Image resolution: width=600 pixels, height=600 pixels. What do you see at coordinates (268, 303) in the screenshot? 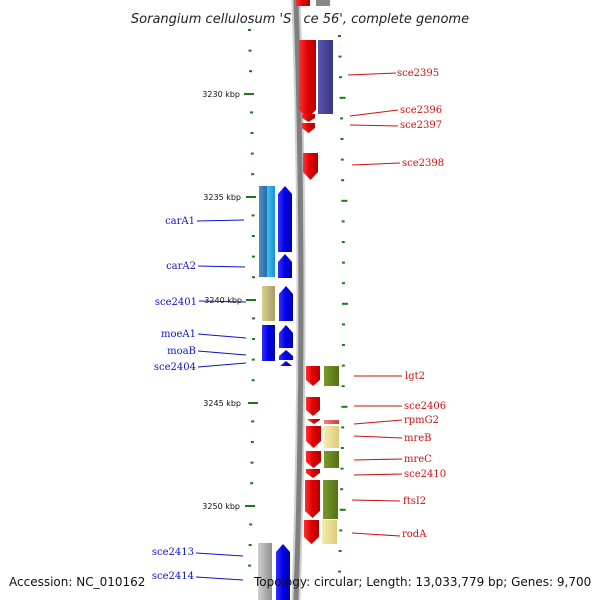
I see `gene-sce2401` at bounding box center [268, 303].